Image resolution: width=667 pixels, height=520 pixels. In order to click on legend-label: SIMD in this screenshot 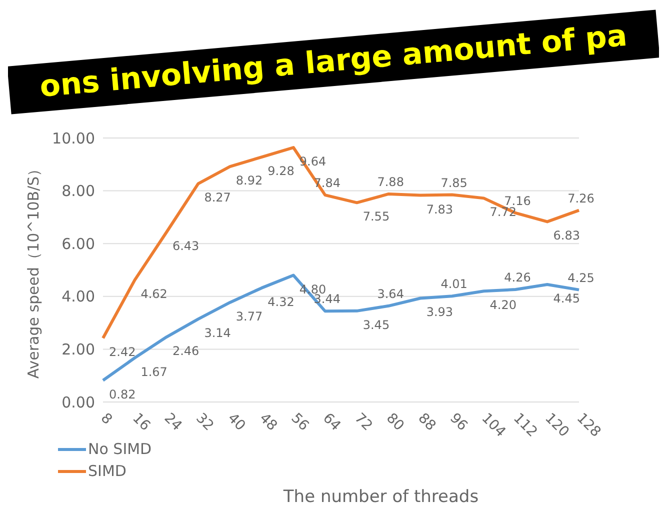, I will do `click(107, 471)`.